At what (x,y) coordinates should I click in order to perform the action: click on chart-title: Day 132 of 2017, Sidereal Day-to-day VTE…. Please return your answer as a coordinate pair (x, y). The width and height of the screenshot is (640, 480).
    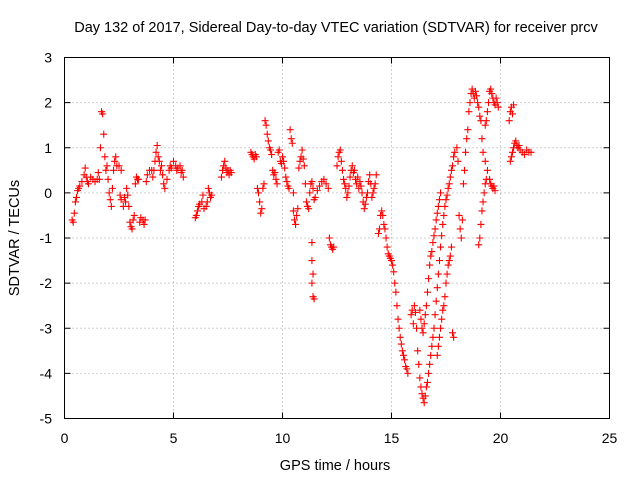
    Looking at the image, I should click on (336, 28).